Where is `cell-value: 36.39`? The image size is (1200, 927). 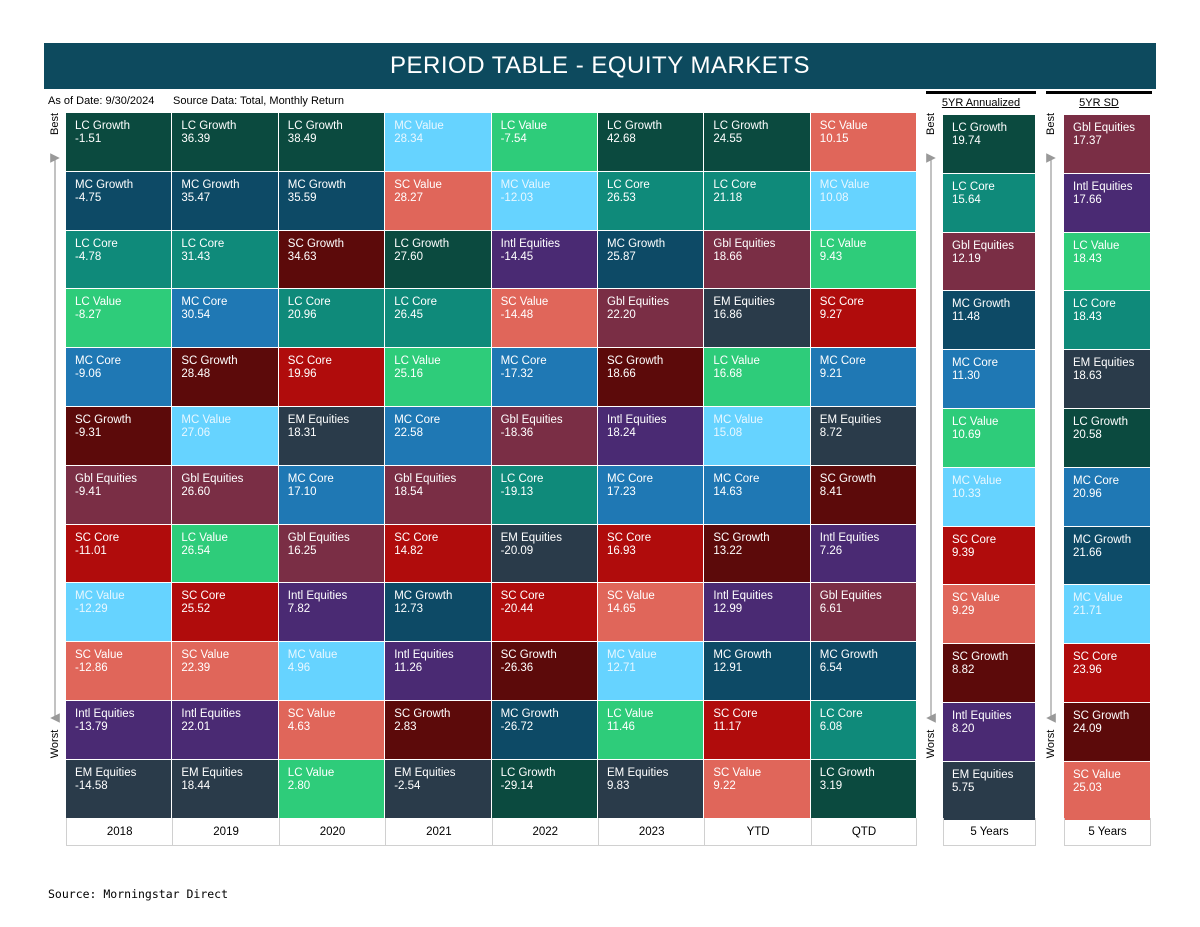 cell-value: 36.39 is located at coordinates (196, 139).